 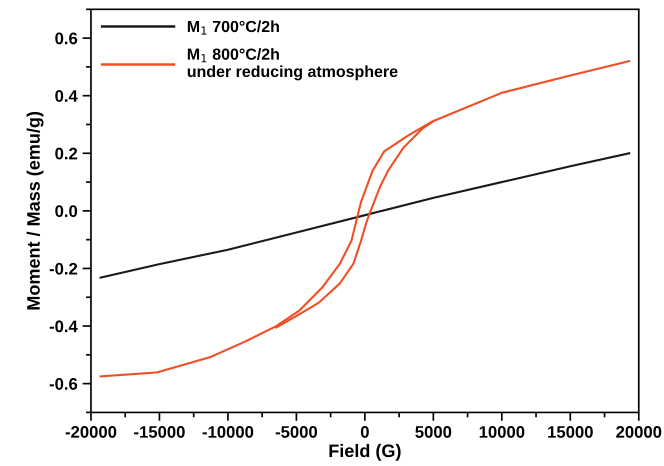 What do you see at coordinates (66, 96) in the screenshot?
I see `y-tick-label: 0.4` at bounding box center [66, 96].